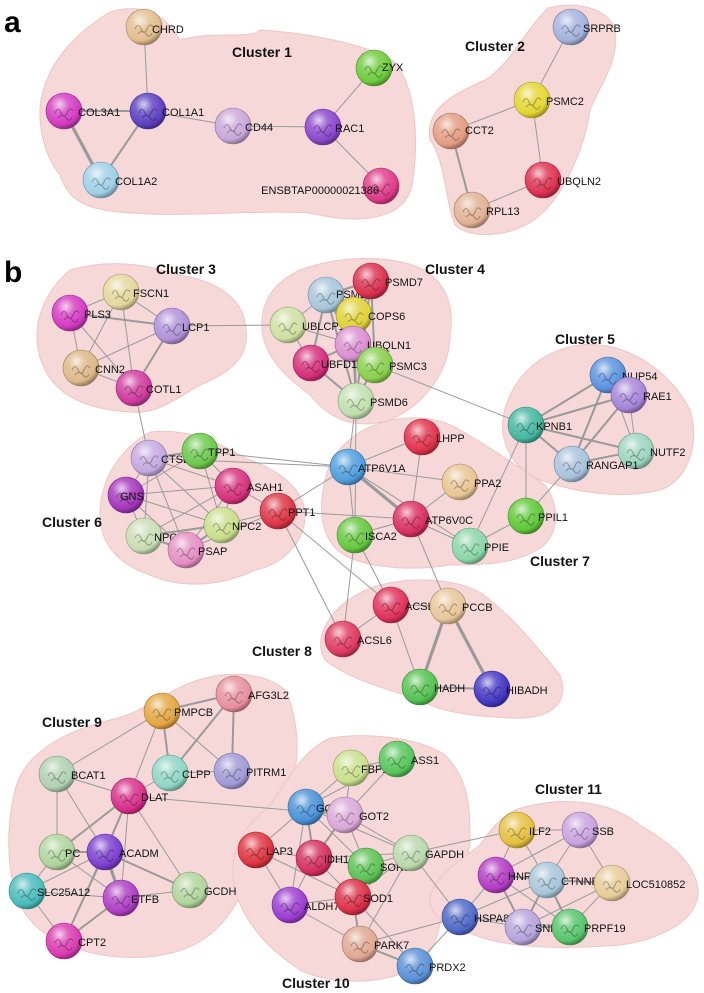 Image resolution: width=704 pixels, height=993 pixels. I want to click on node-asah1: ASAH1, so click(248, 486).